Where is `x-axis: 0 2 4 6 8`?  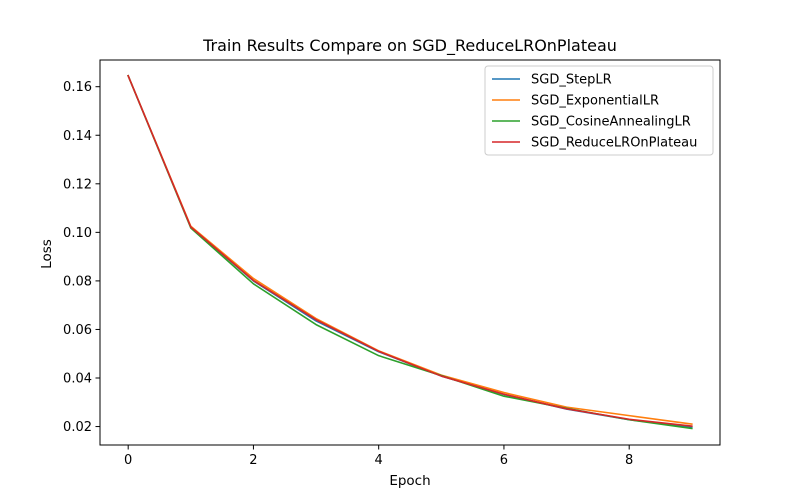
x-axis: 0 2 4 6 8 is located at coordinates (378, 456).